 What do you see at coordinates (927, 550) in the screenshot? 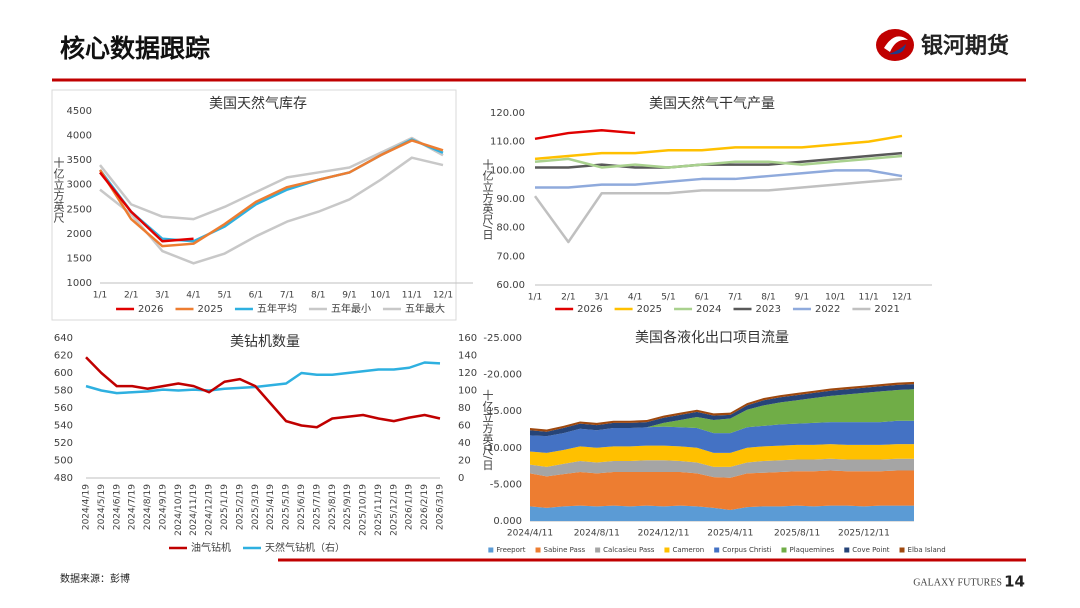
I see `legend-label: Elba Island` at bounding box center [927, 550].